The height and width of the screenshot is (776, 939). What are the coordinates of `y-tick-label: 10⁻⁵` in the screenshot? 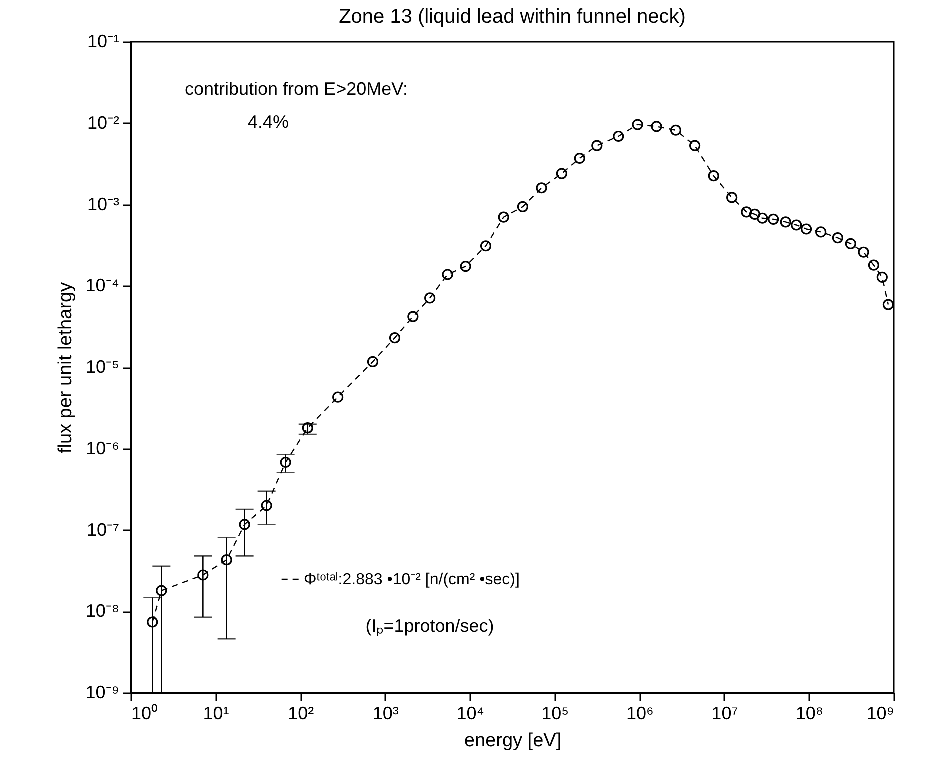 It's located at (103, 367).